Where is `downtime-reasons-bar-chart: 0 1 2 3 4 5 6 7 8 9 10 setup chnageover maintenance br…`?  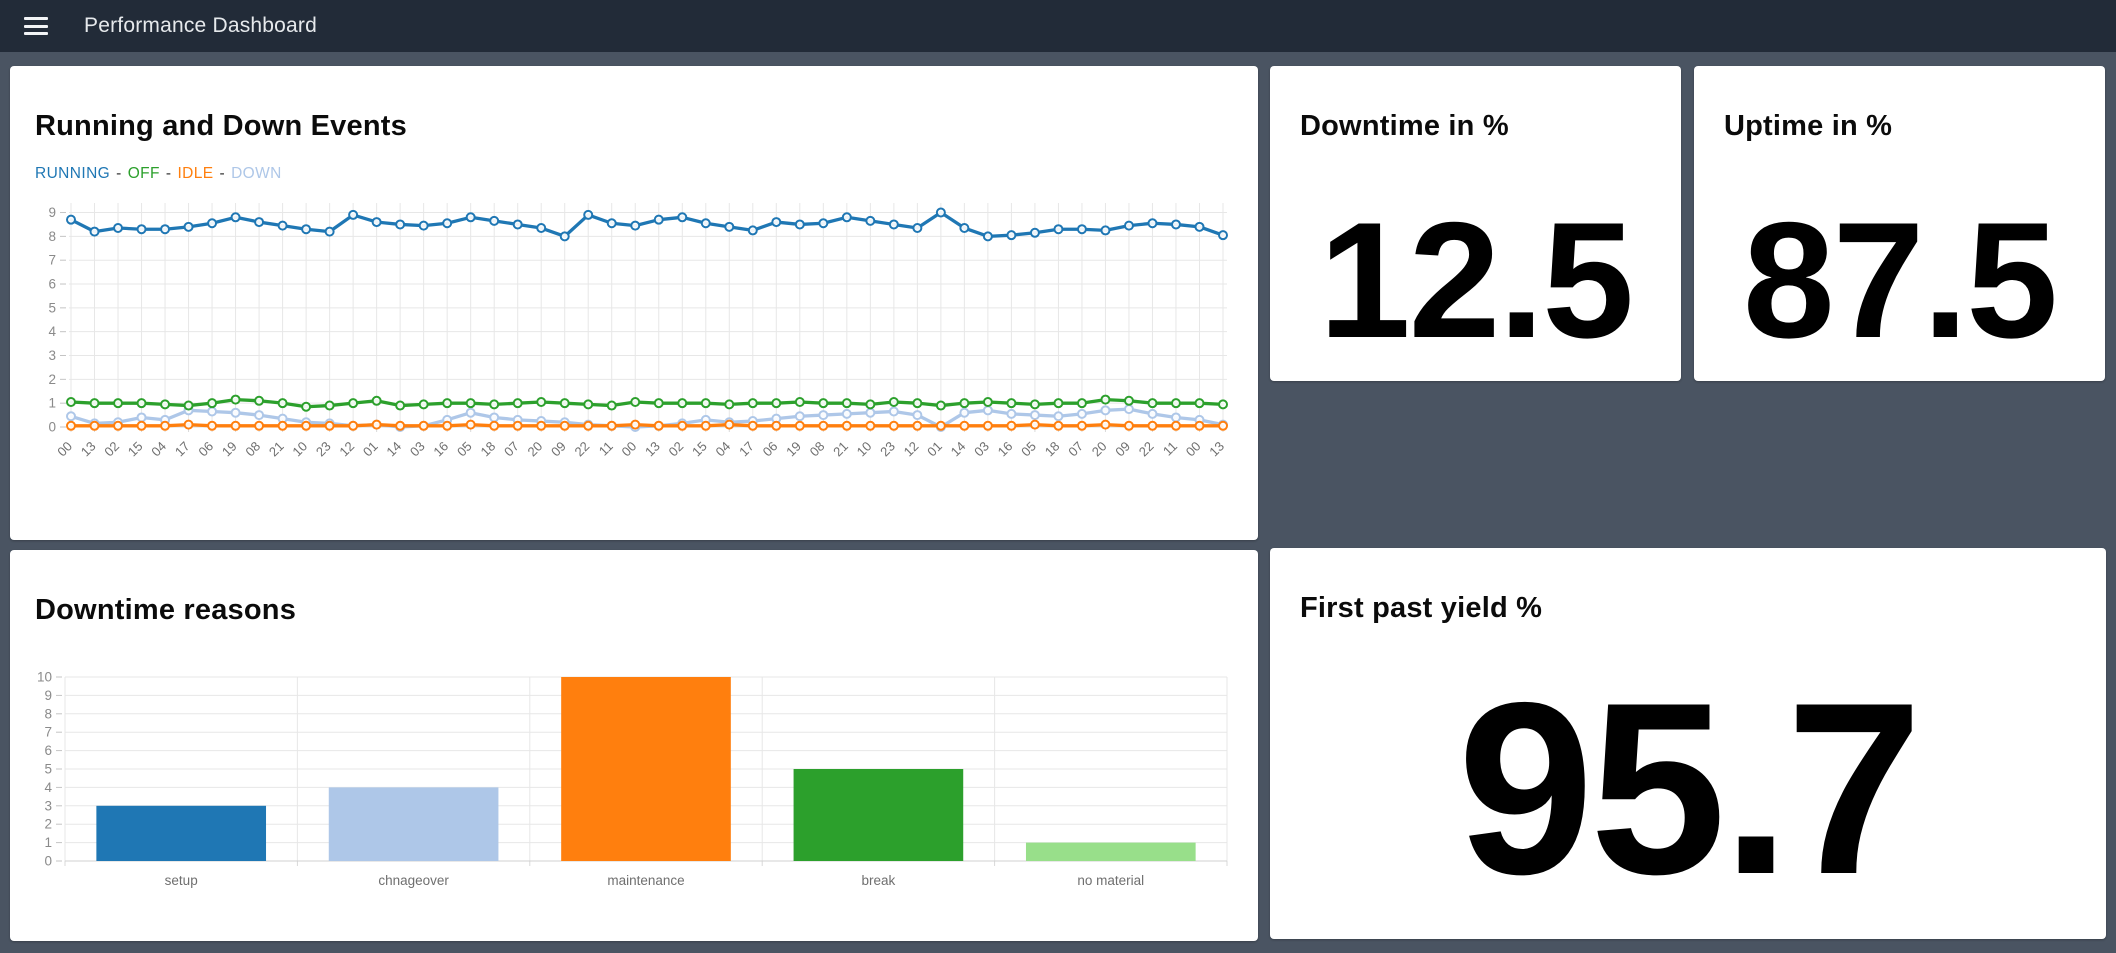
downtime-reasons-bar-chart: 0 1 2 3 4 5 6 7 8 9 10 setup chnageover maintenance br… is located at coordinates (634, 790).